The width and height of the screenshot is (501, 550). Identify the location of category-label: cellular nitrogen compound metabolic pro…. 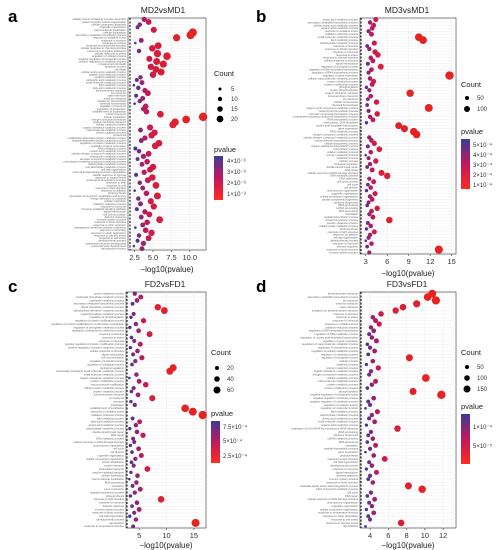
(98, 154).